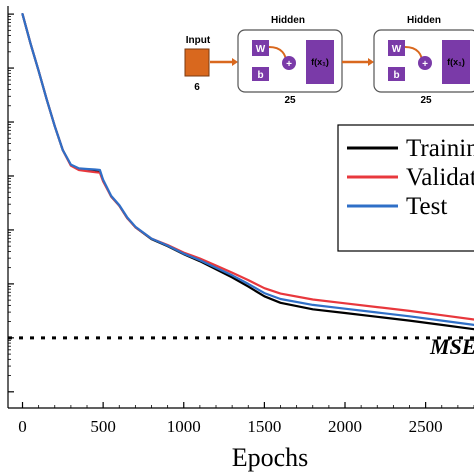 This screenshot has height=474, width=474. I want to click on hidden1-label: Hidden, so click(288, 20).